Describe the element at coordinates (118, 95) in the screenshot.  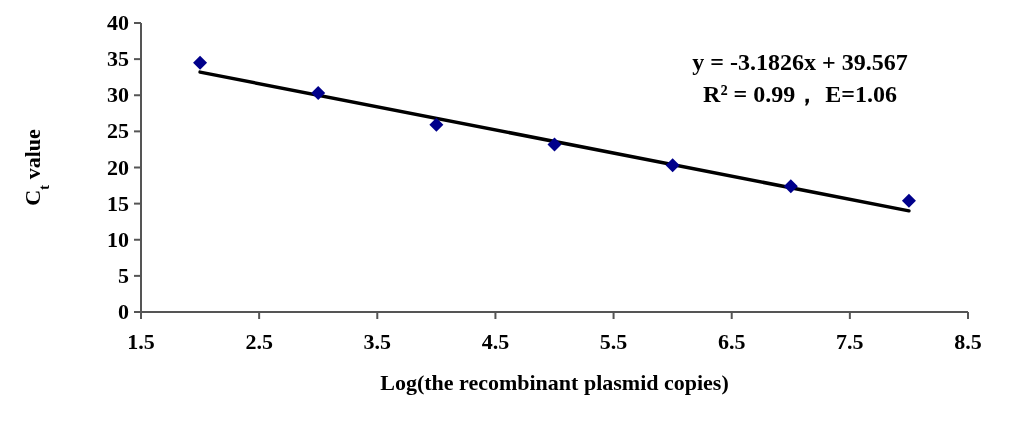
I see `y-tick-label: 30` at that location.